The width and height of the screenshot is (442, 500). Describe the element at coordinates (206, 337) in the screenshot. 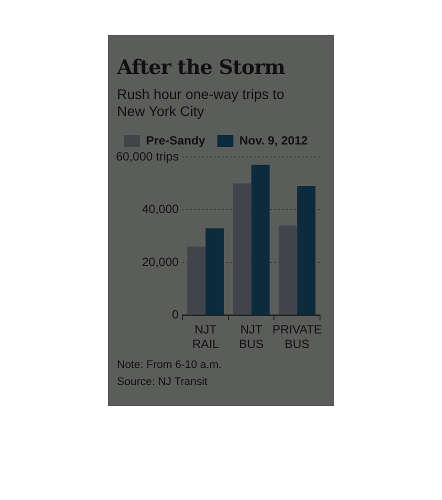

I see `x-tick-label: NJT RAIL` at that location.